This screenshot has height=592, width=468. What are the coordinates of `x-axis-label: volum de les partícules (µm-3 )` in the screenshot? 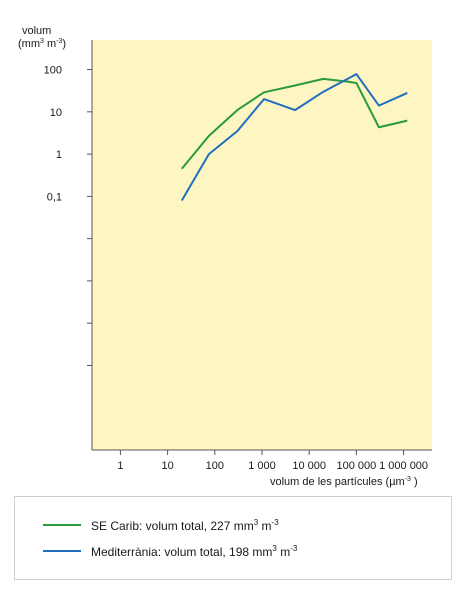 It's located at (344, 482).